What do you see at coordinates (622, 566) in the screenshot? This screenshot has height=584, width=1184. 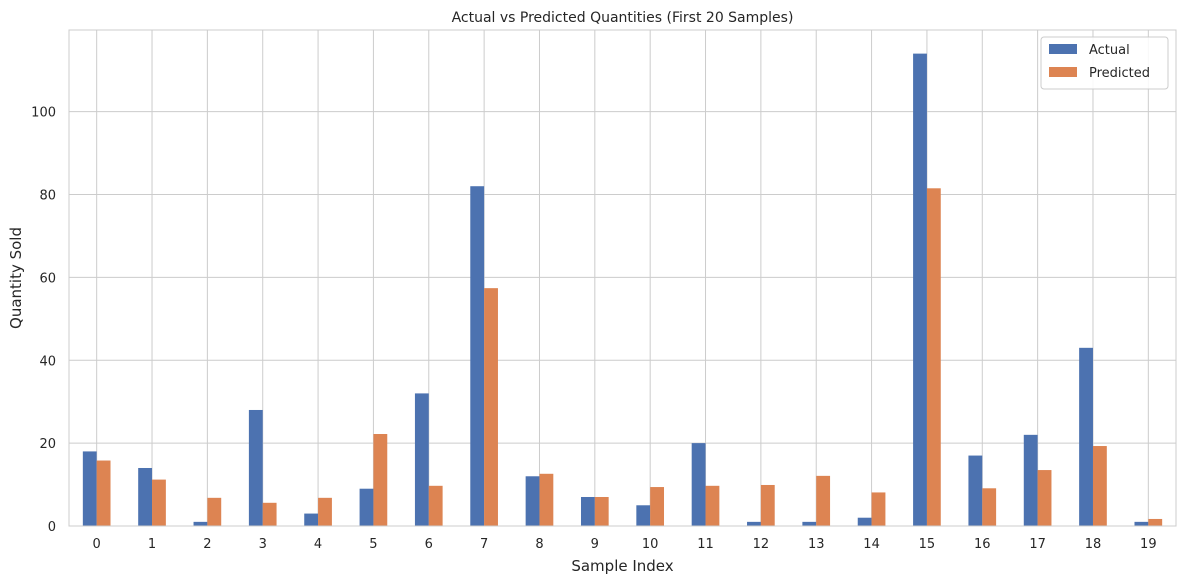 I see `x-axis-label: Sample Index` at bounding box center [622, 566].